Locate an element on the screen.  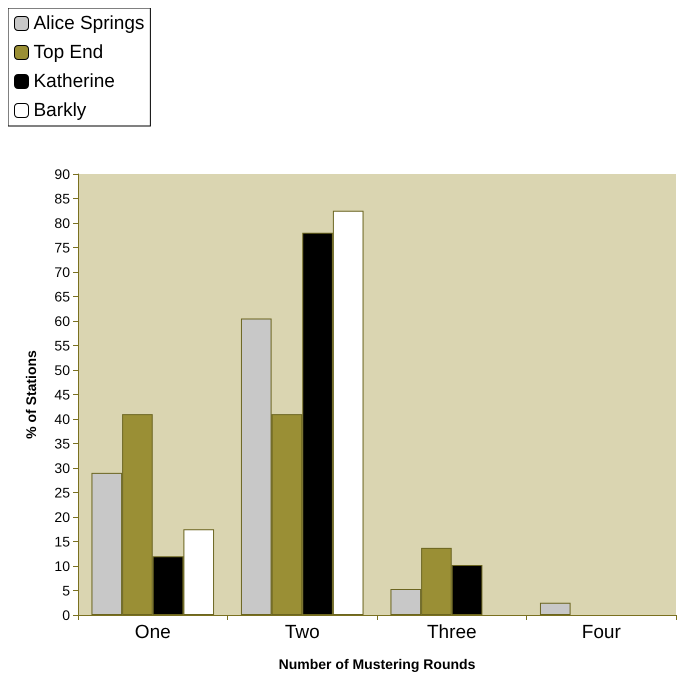
x-axis-title: Number of Mustering Rounds is located at coordinates (377, 664).